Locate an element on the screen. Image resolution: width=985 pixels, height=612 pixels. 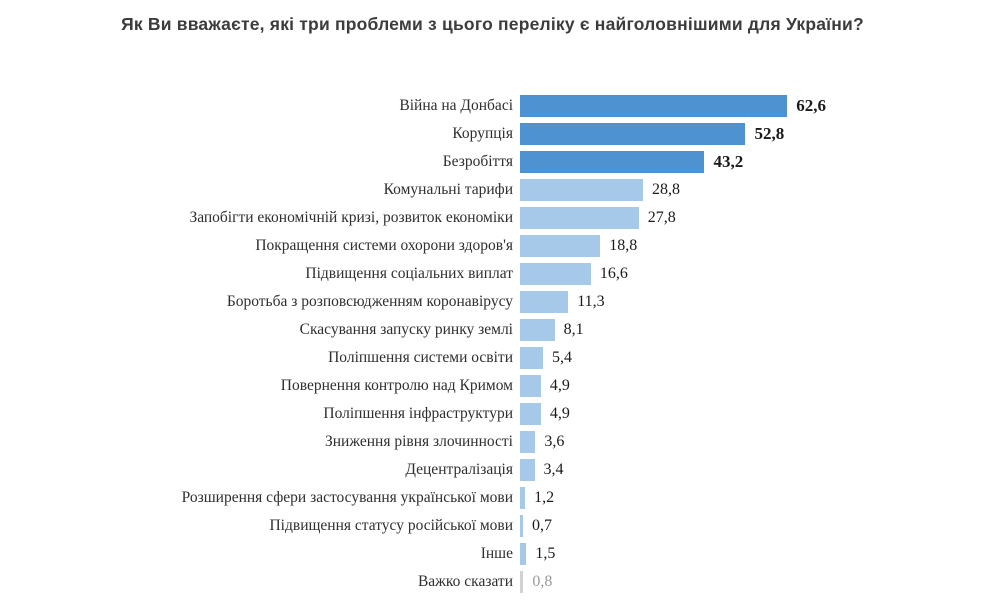
chart-row: Комунальні тарифи 28,8 is located at coordinates (492, 190).